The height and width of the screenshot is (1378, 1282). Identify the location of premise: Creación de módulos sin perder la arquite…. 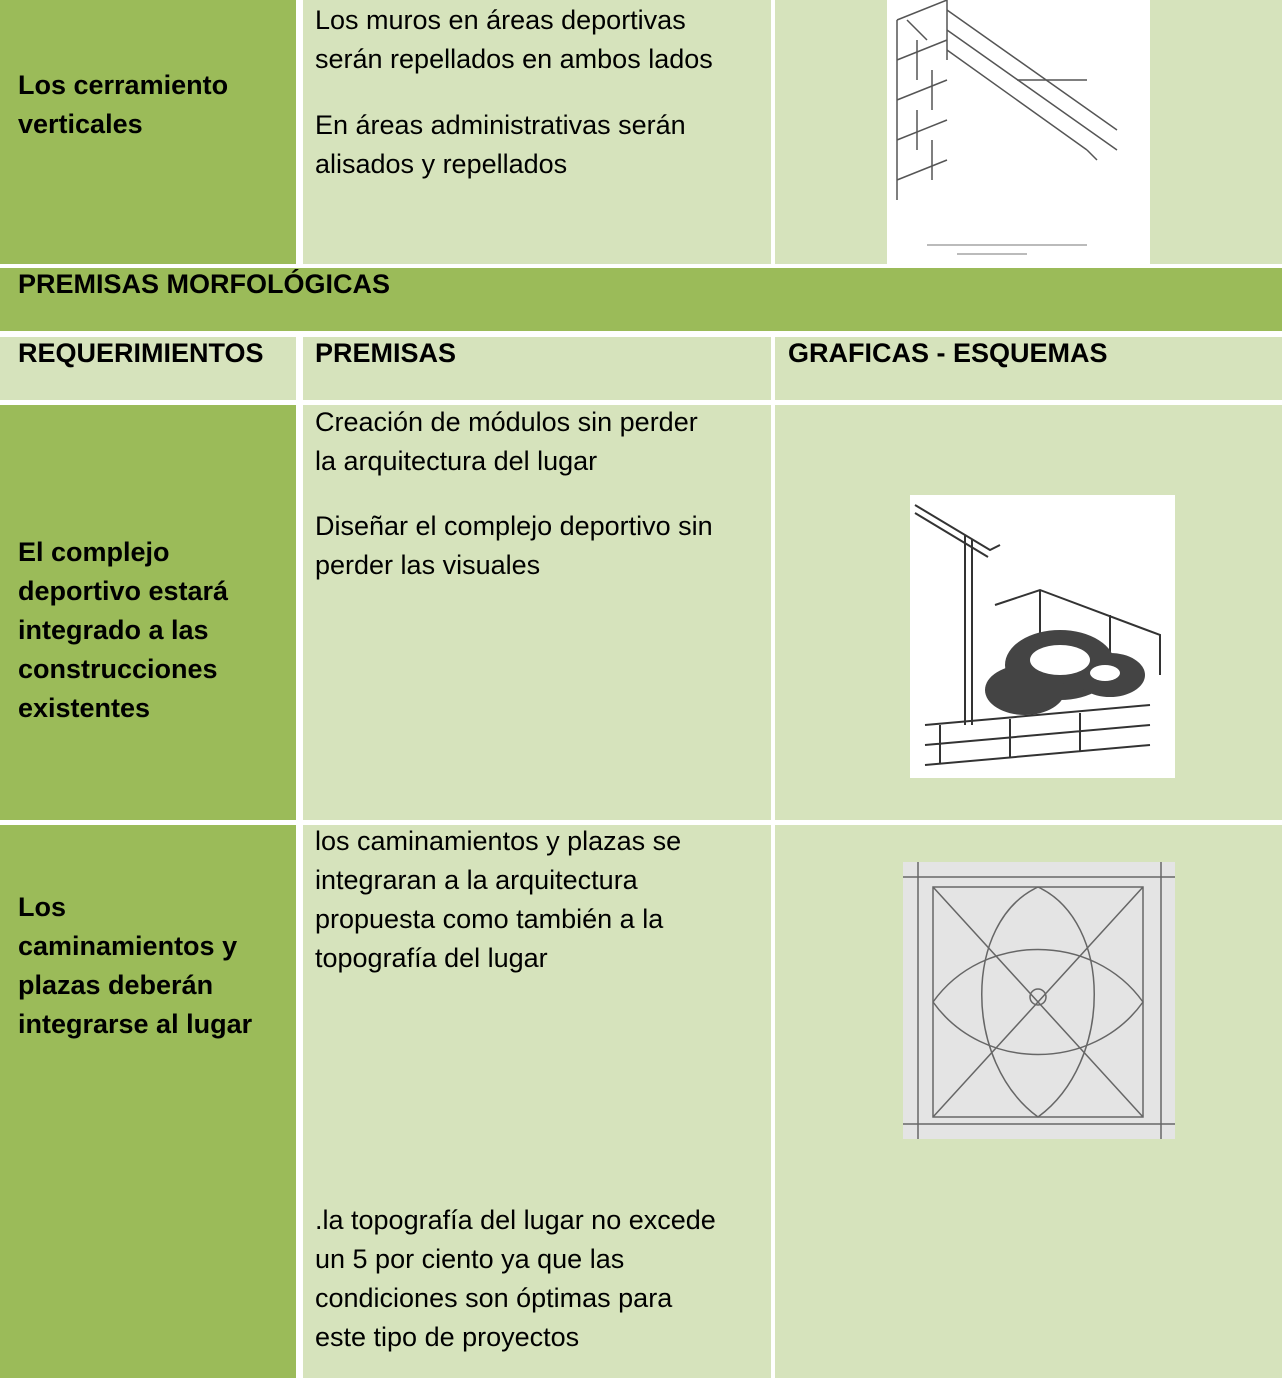
(506, 442).